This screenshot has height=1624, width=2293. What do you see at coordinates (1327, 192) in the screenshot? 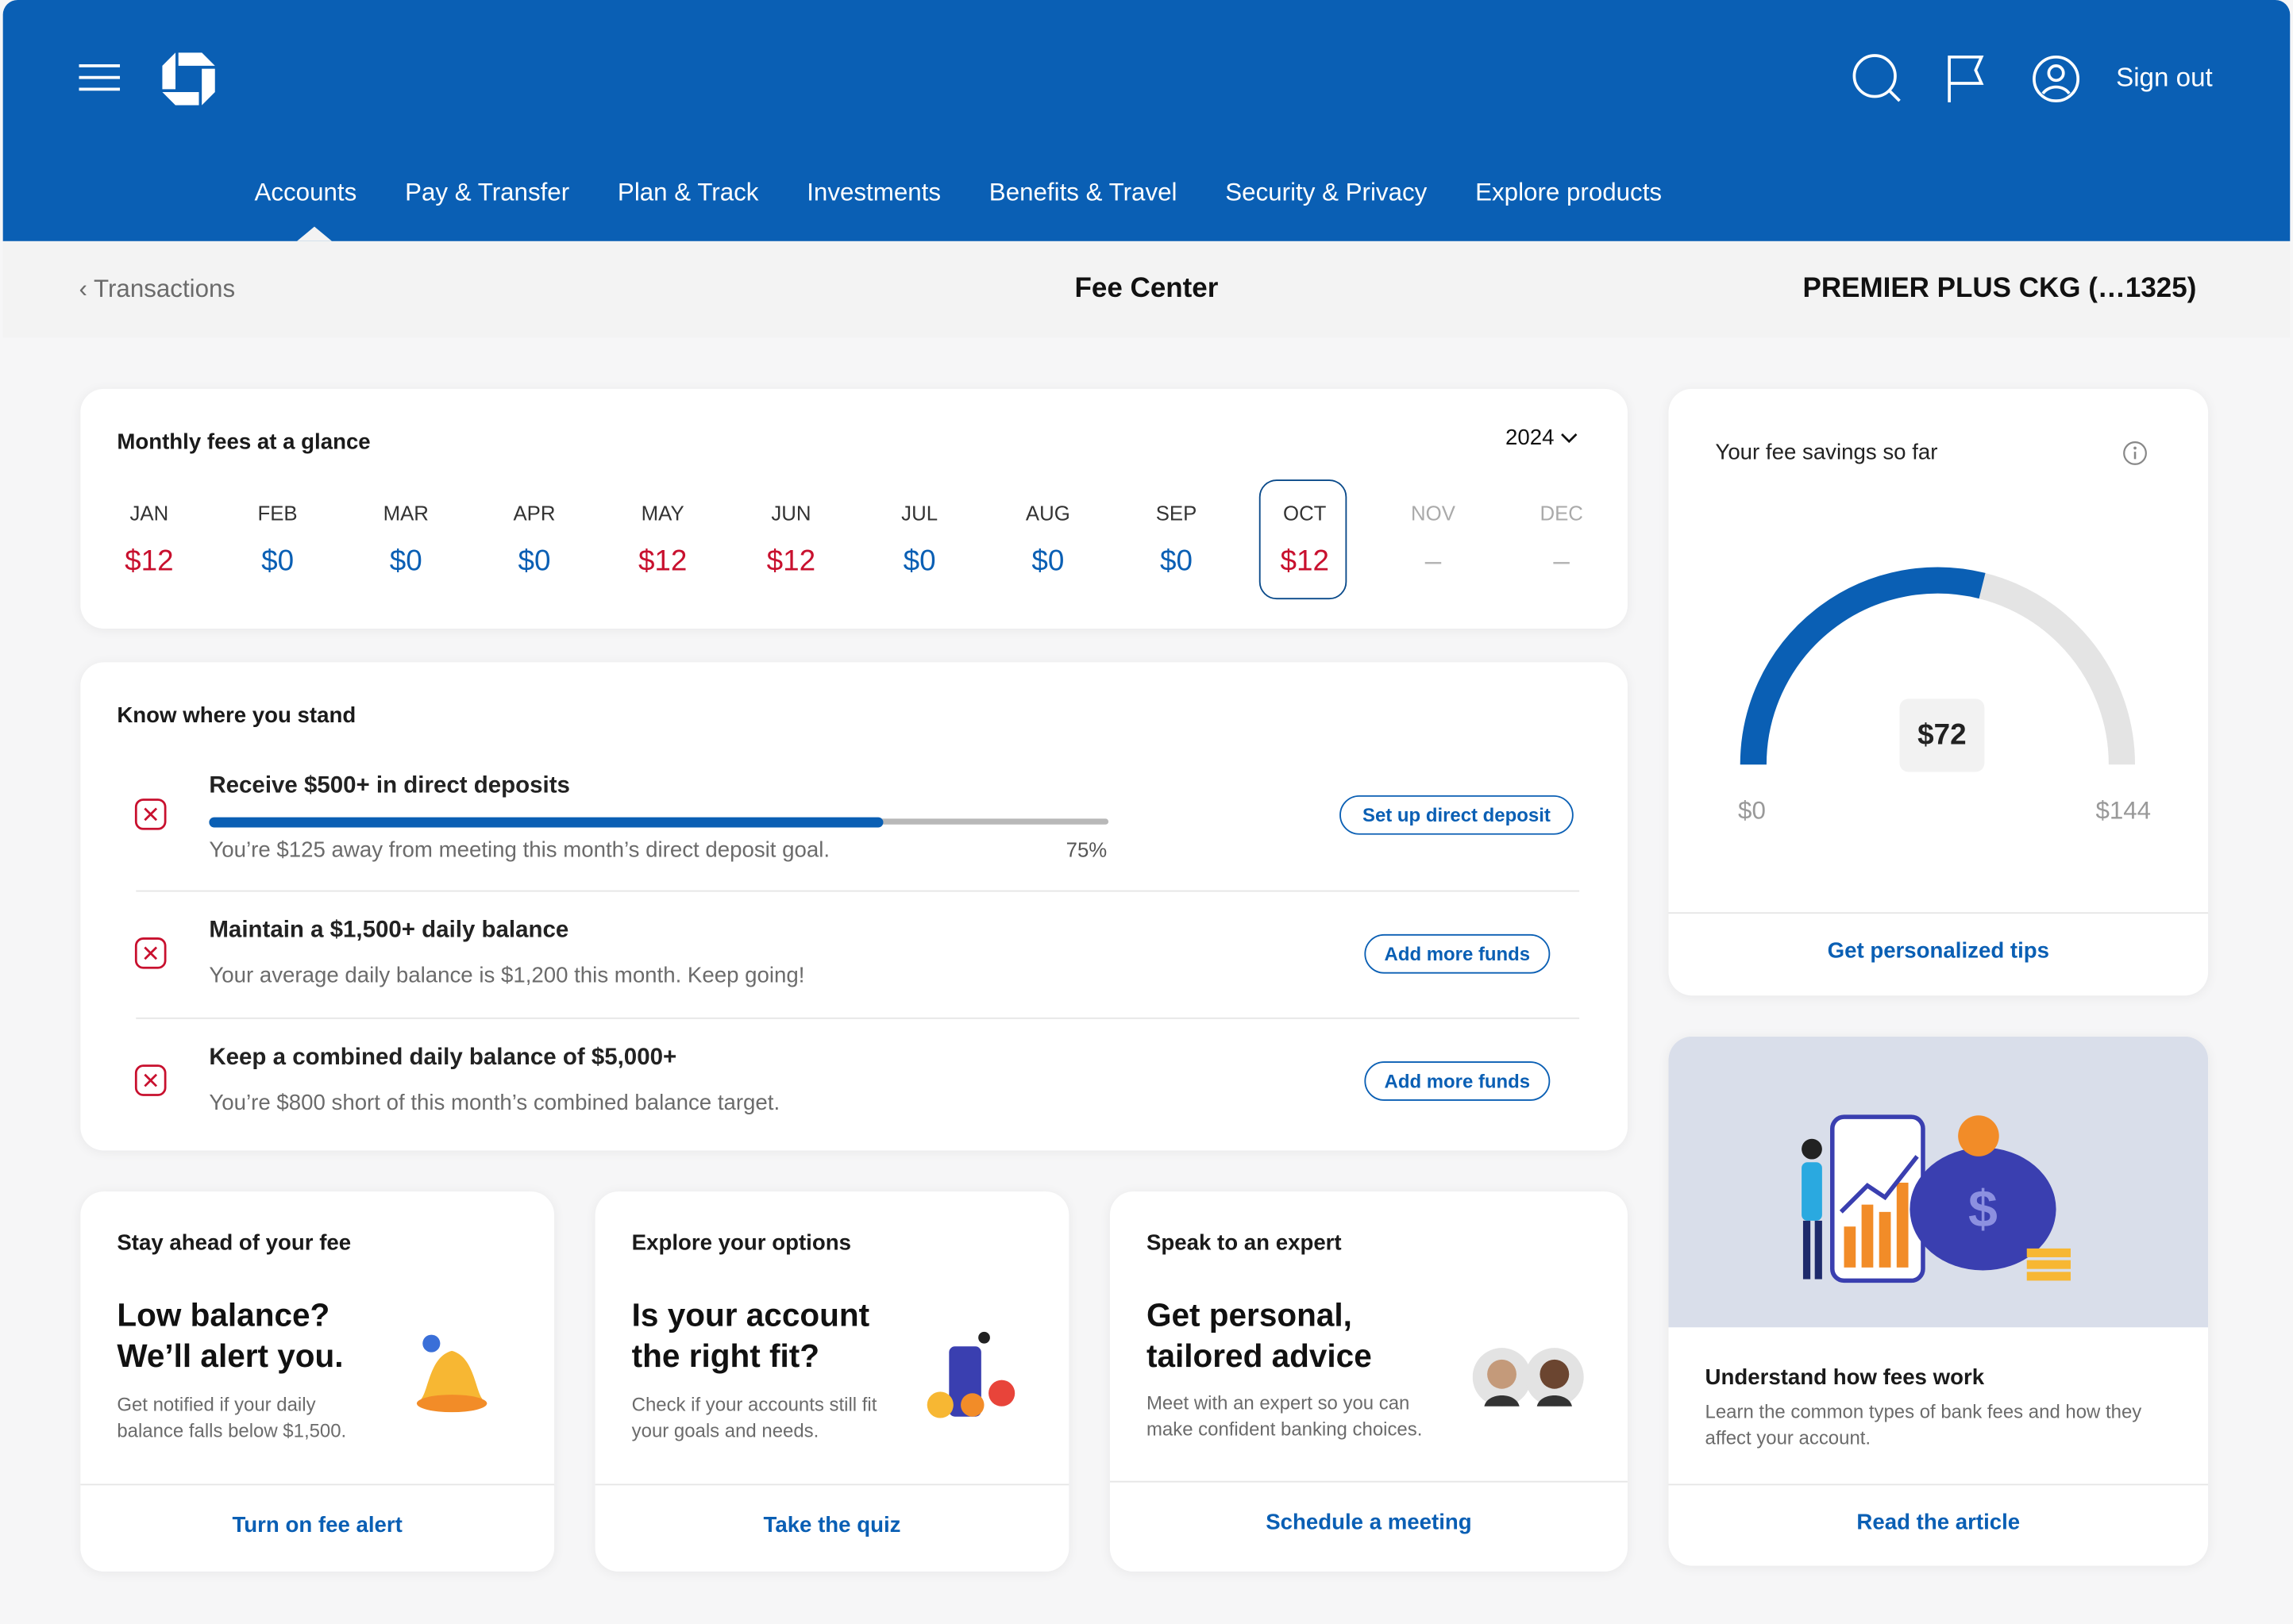
I see `nav-item: Security & Privacy` at bounding box center [1327, 192].